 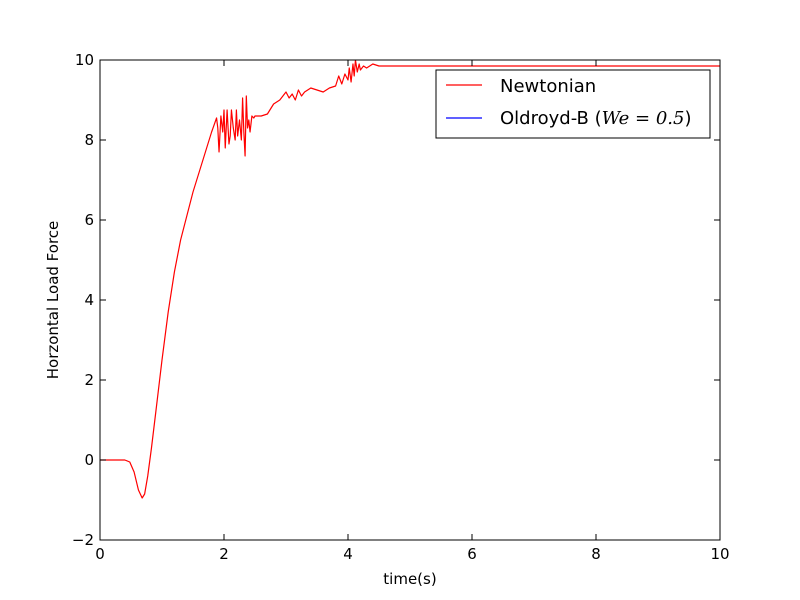 I want to click on legend-label-newtonian: Newtonian, so click(x=548, y=86).